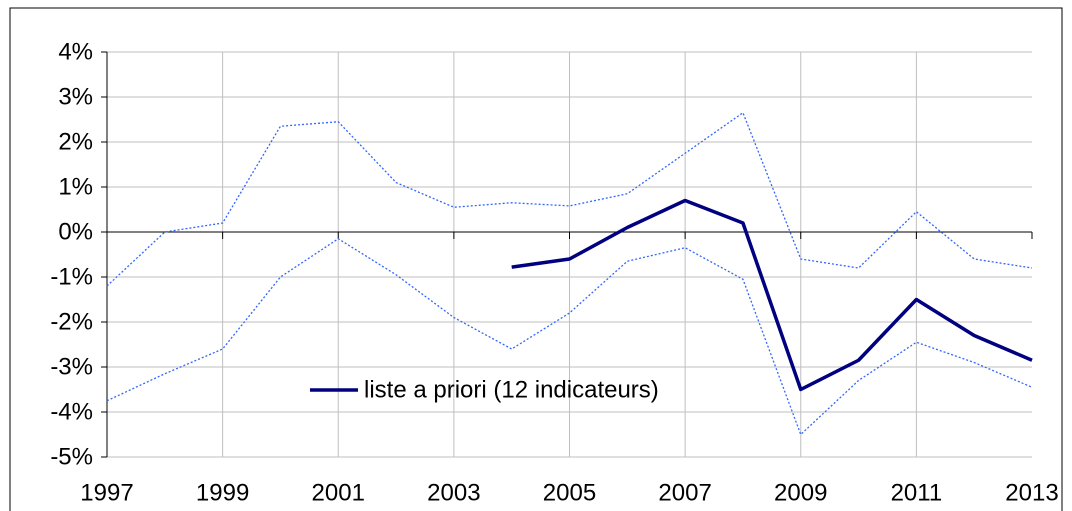  Describe the element at coordinates (75, 186) in the screenshot. I see `y-tick-label: 1%` at that location.